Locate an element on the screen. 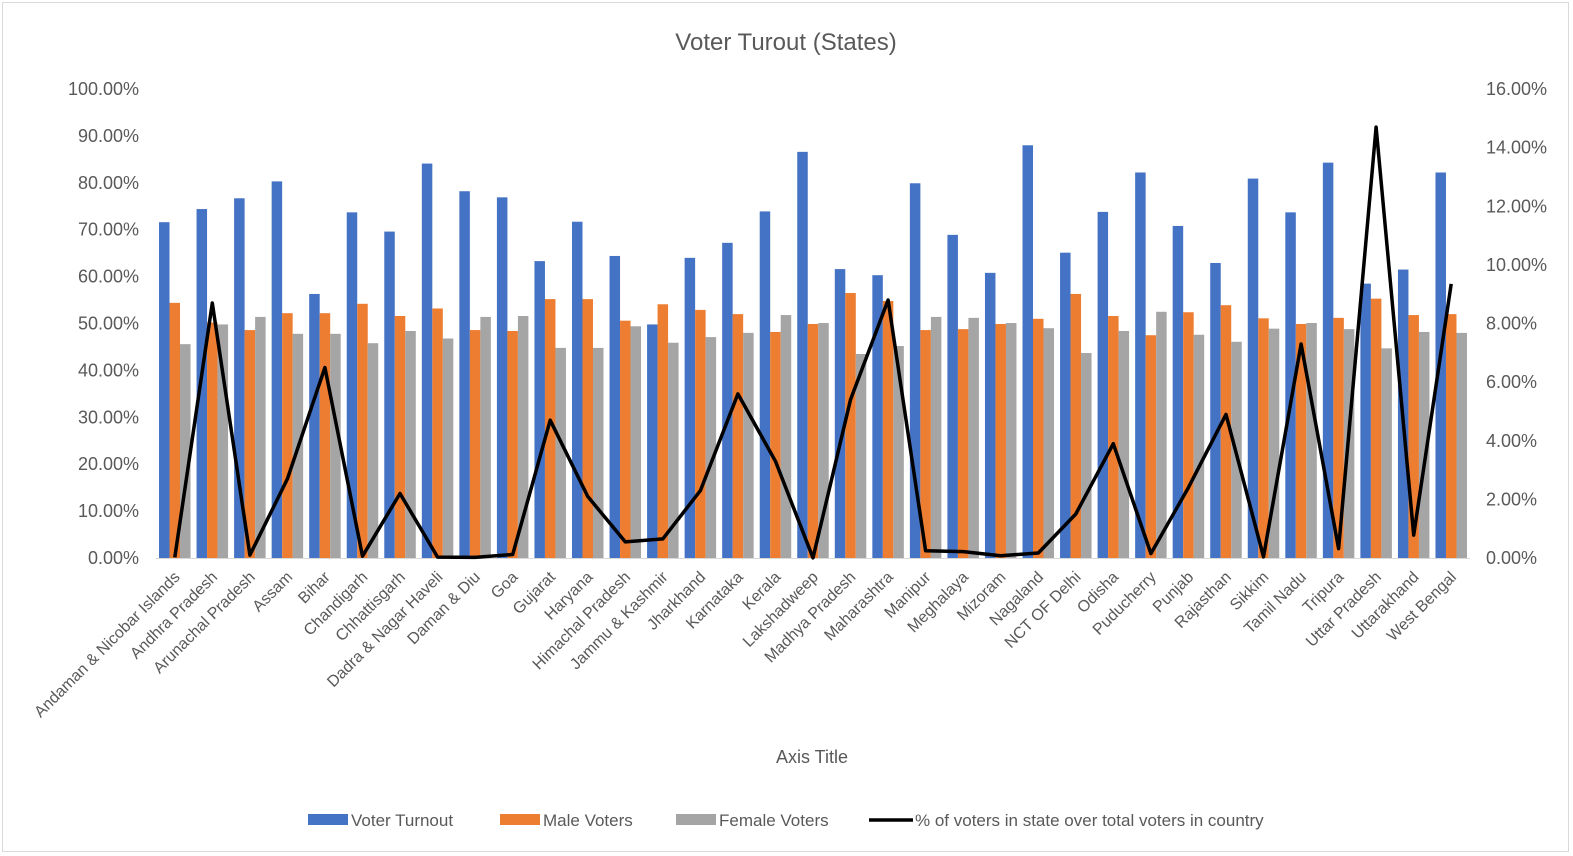 This screenshot has width=1573, height=856. y-tick-label-left: 70.00% is located at coordinates (108, 230).